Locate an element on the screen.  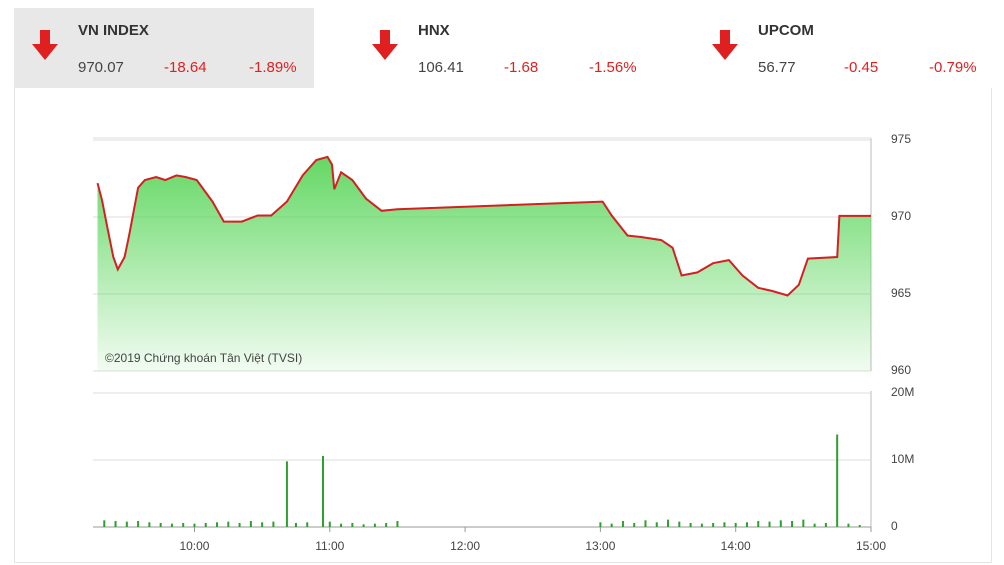
y-tick-label: 960 is located at coordinates (901, 370).